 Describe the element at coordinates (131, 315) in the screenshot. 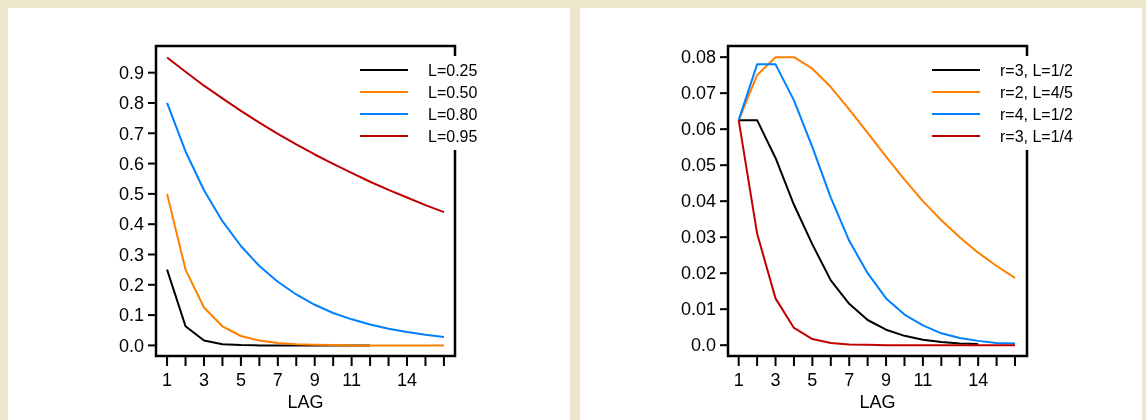

I see `y-tick-label: 0.1` at that location.